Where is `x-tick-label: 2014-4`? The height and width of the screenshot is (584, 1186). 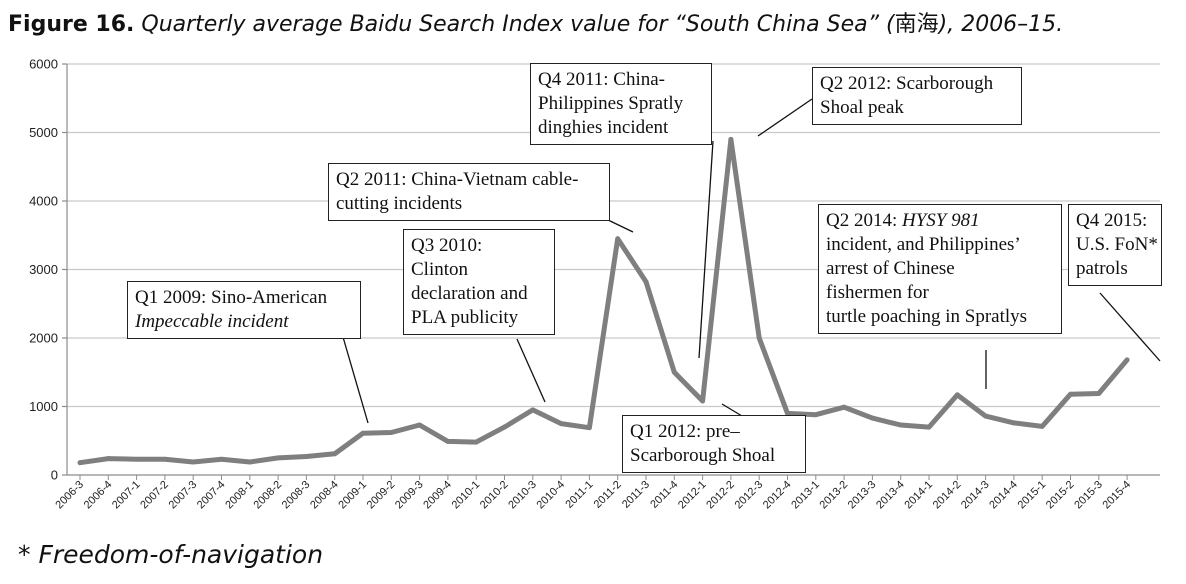 x-tick-label: 2014-4 is located at coordinates (1003, 495).